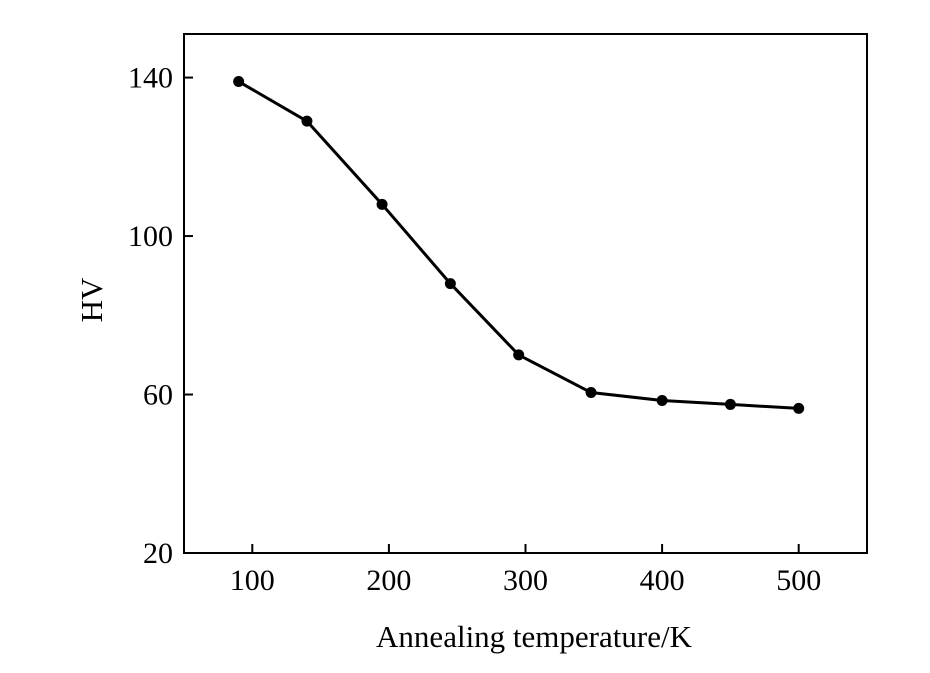  What do you see at coordinates (252, 580) in the screenshot?
I see `x-tick-label: 100` at bounding box center [252, 580].